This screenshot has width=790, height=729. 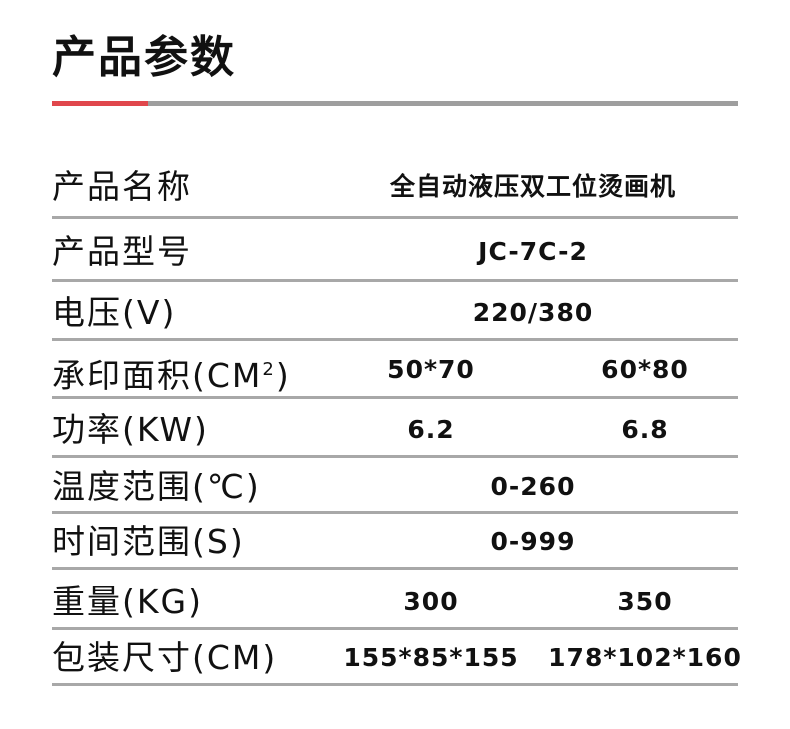 I want to click on spec-row: 功率(KW) 6.2 6.8, so click(x=395, y=430).